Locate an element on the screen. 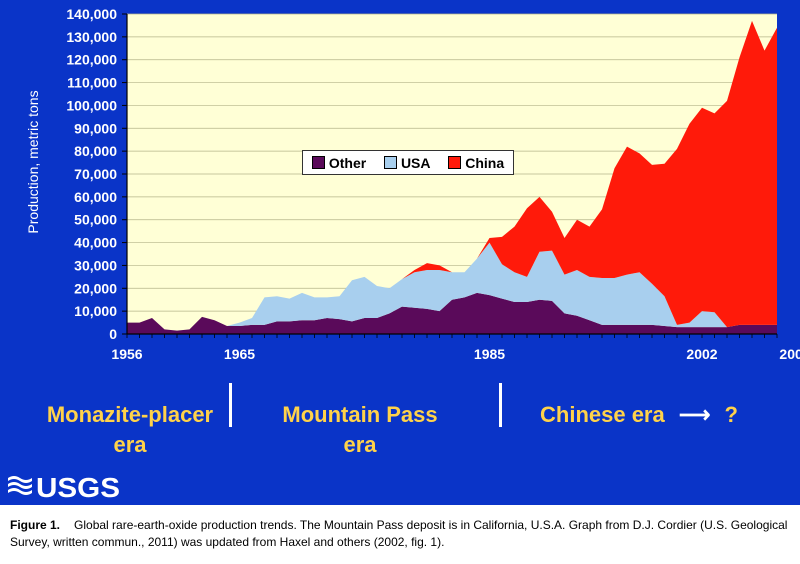 Image resolution: width=800 pixels, height=564 pixels. x-tick-label: 2008 is located at coordinates (789, 354).